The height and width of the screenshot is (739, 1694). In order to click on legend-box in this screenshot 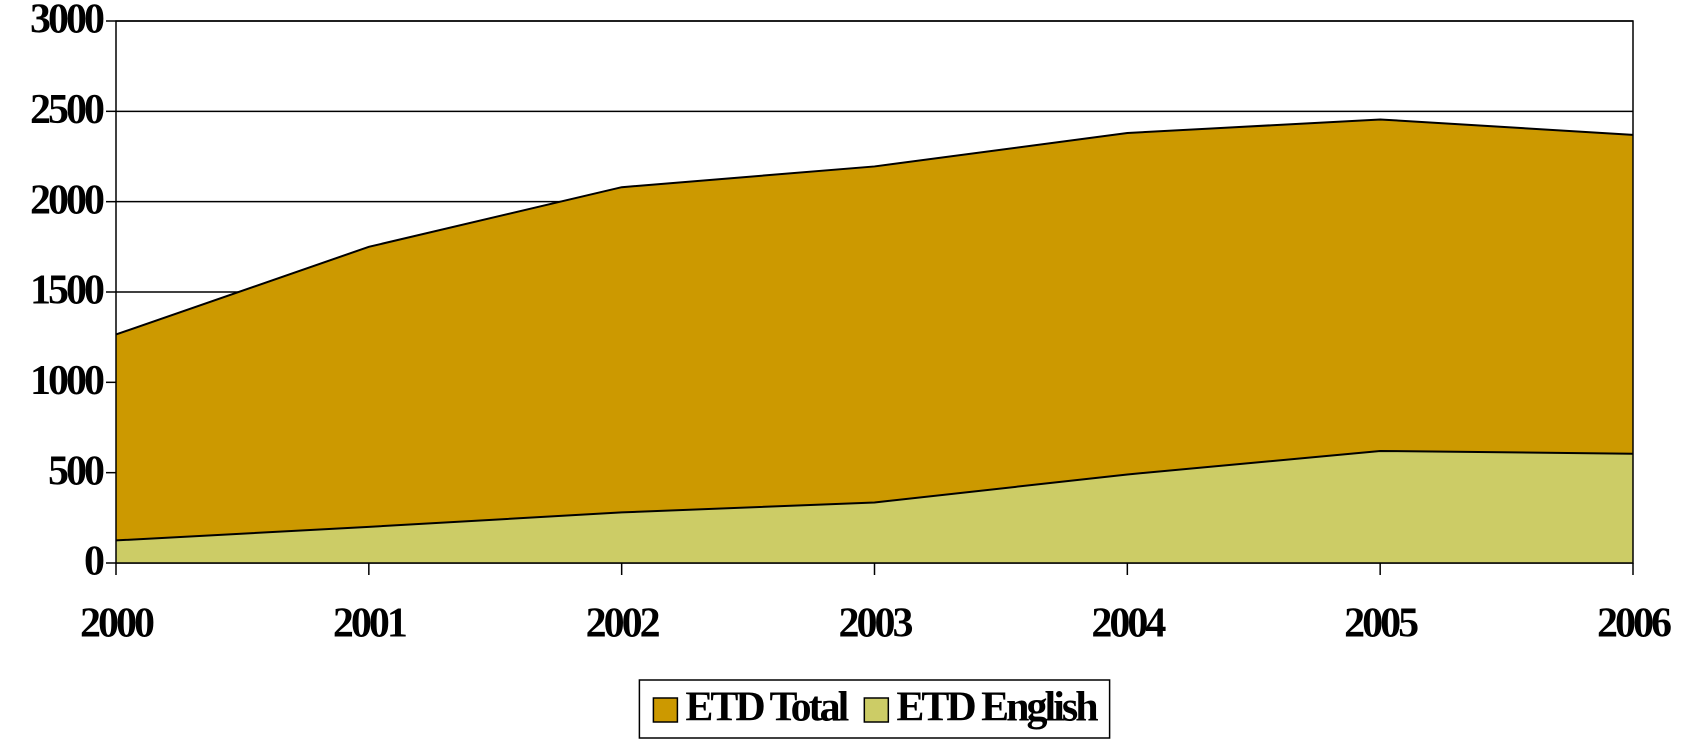, I will do `click(874, 709)`.